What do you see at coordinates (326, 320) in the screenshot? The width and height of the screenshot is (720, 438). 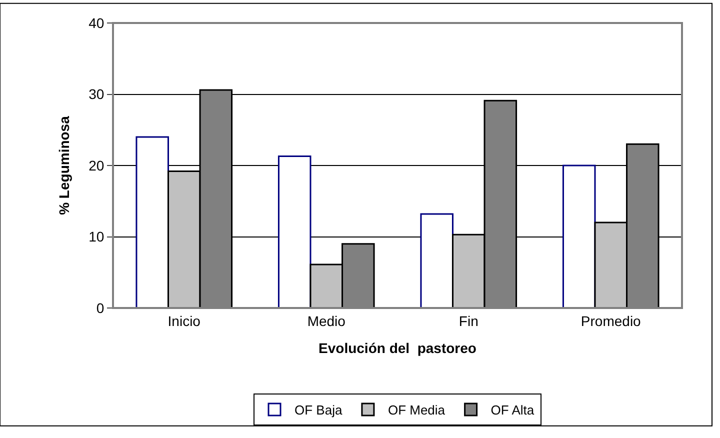 I see `x-tick-label: Medio` at bounding box center [326, 320].